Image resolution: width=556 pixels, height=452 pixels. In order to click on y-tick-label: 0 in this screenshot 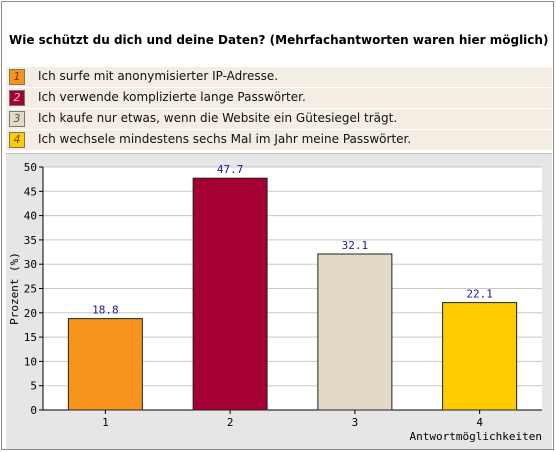, I will do `click(33, 410)`.